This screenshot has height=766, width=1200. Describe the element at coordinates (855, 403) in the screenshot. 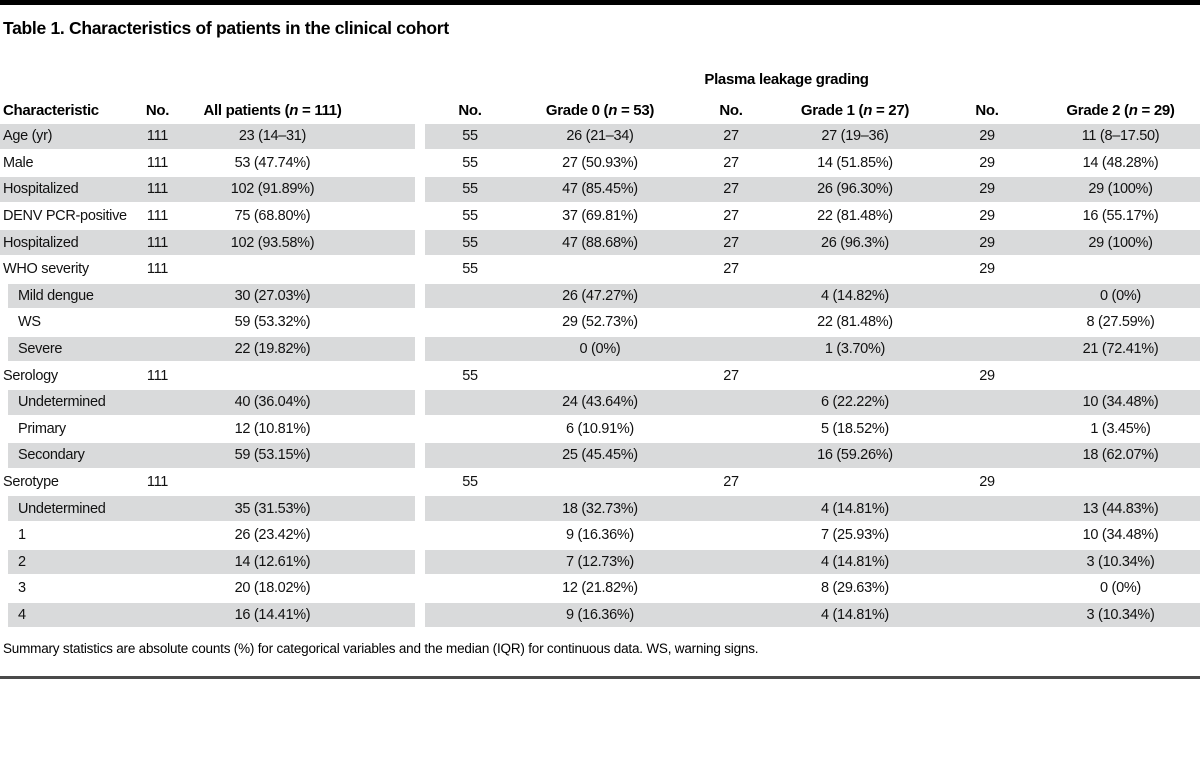

I see `grade1-cell: 6 (22.22%)` at that location.